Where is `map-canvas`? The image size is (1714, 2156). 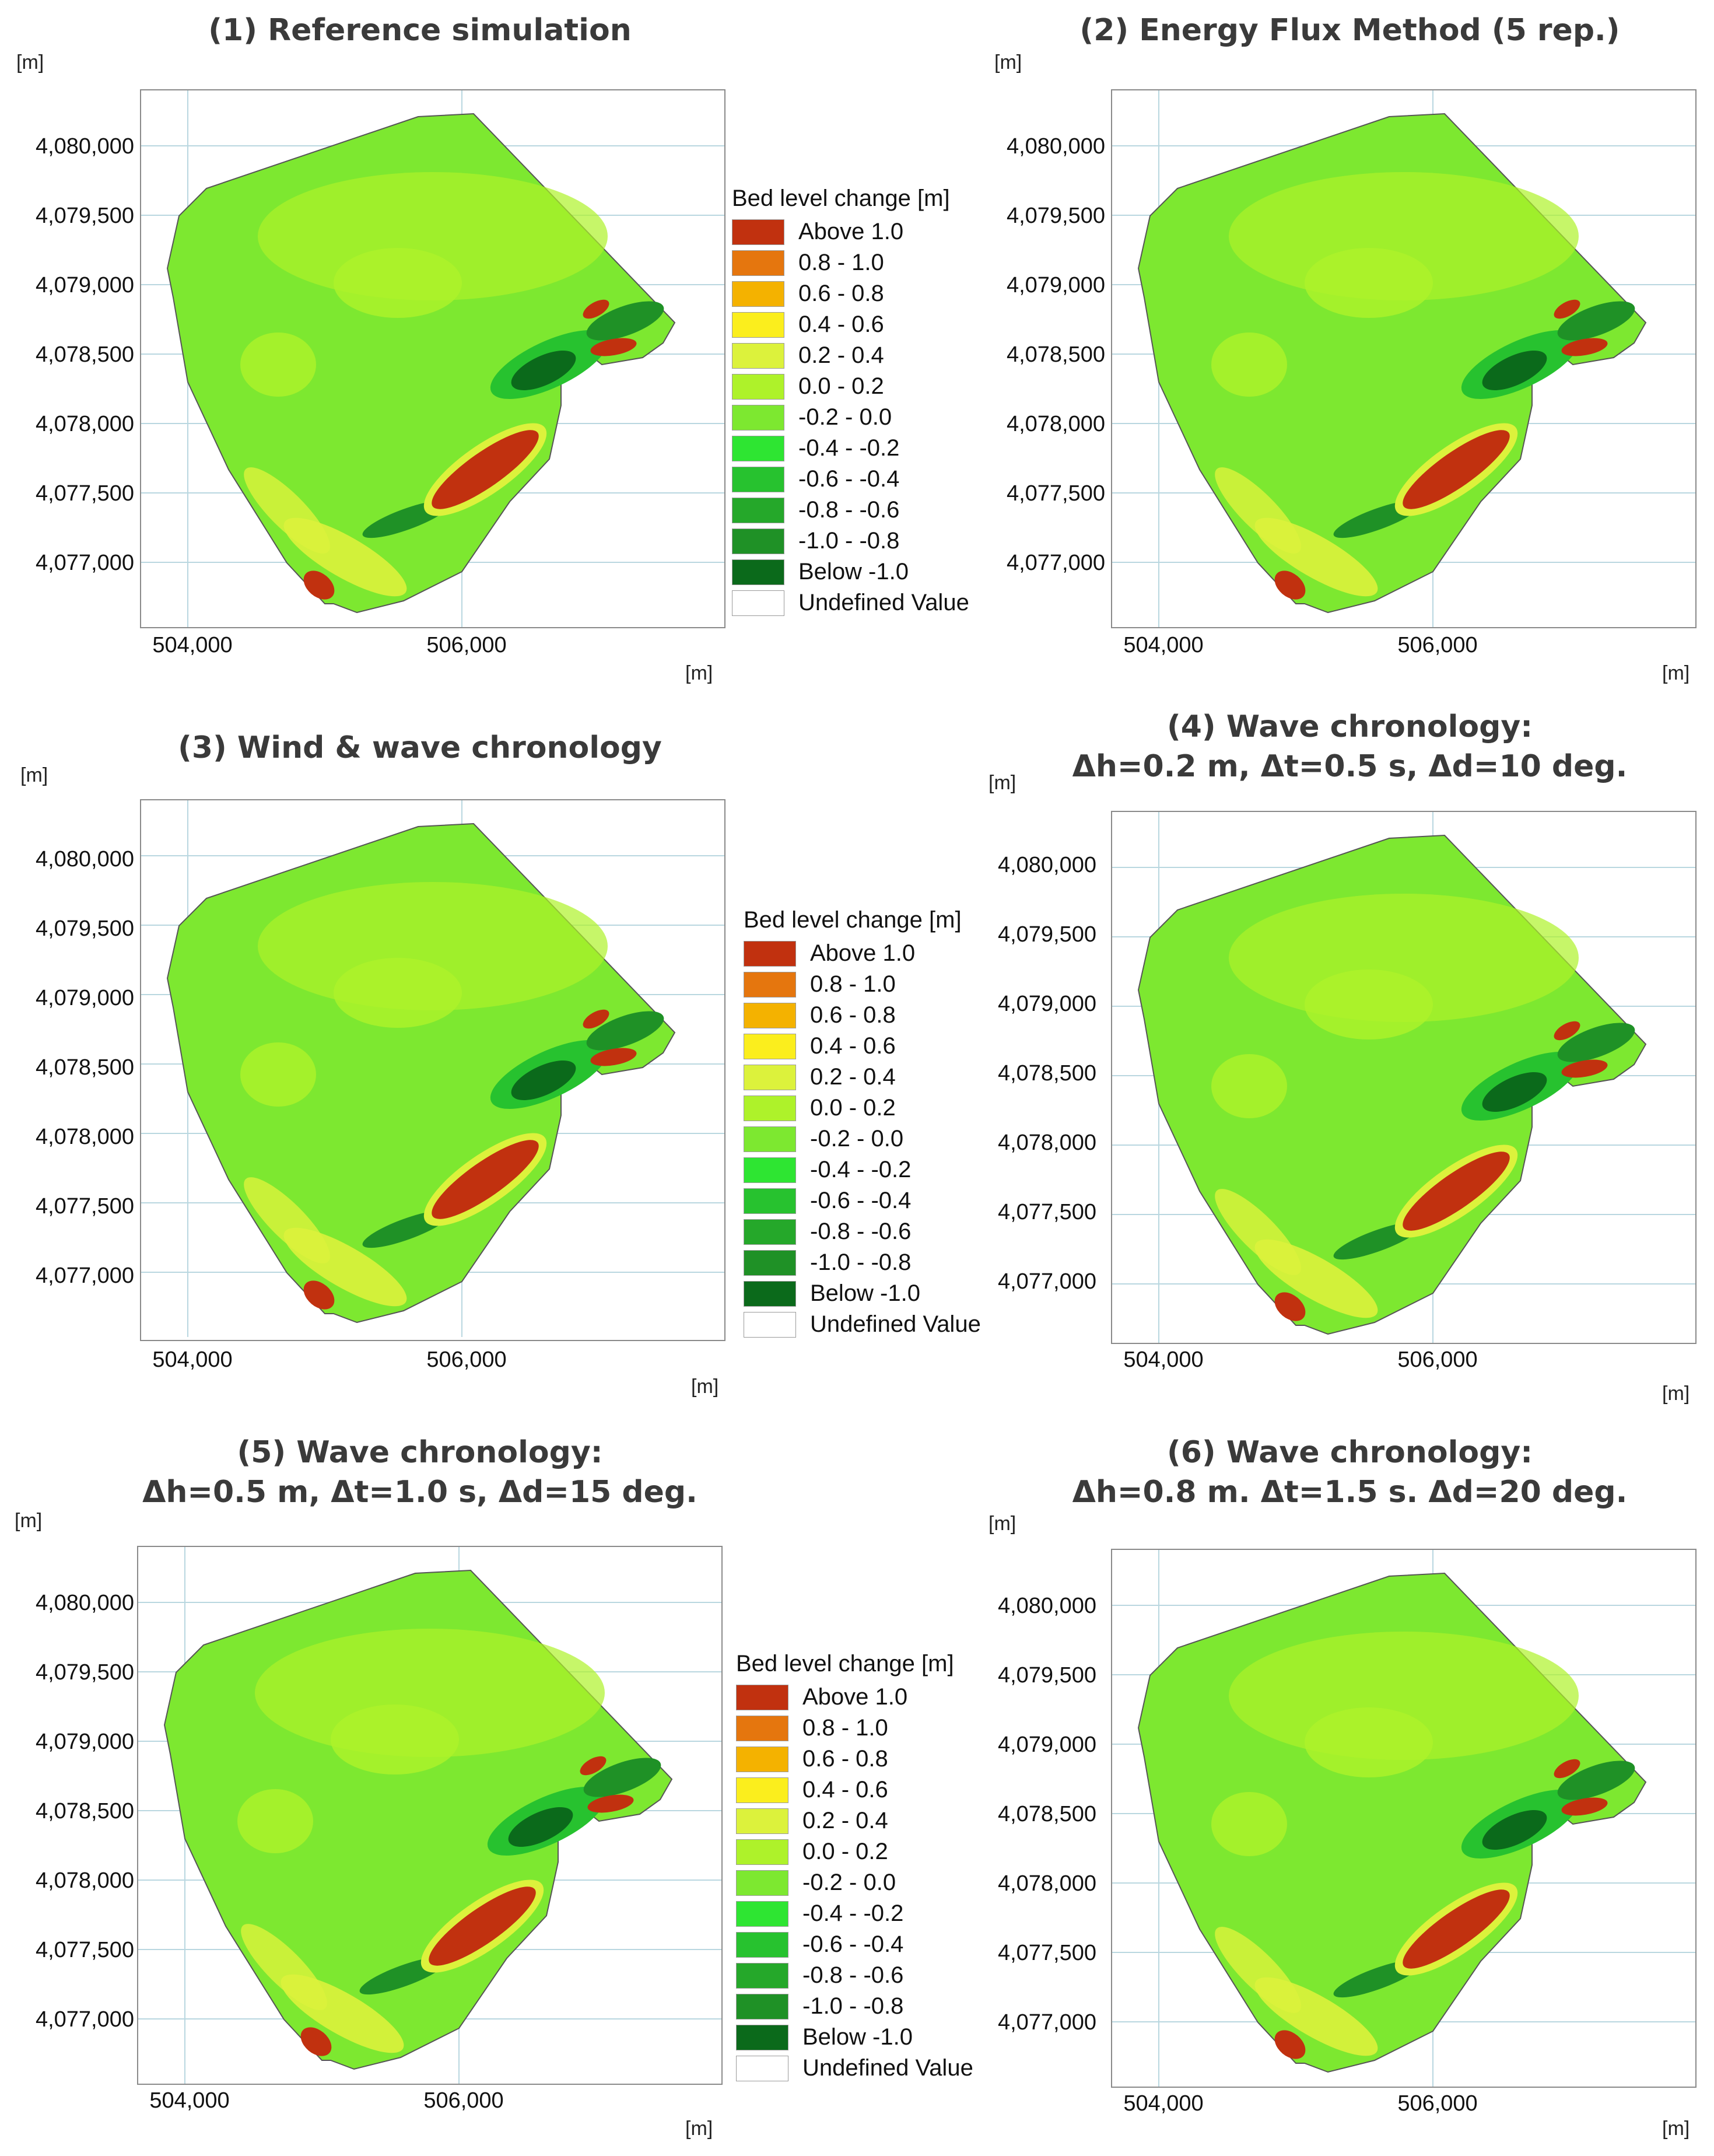
map-canvas is located at coordinates (432, 1068).